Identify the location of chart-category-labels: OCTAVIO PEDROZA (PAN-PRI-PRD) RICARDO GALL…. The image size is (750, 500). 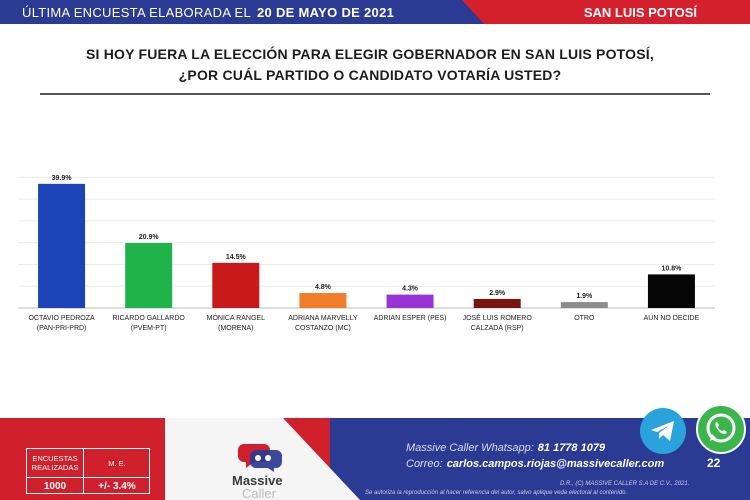
(363, 322).